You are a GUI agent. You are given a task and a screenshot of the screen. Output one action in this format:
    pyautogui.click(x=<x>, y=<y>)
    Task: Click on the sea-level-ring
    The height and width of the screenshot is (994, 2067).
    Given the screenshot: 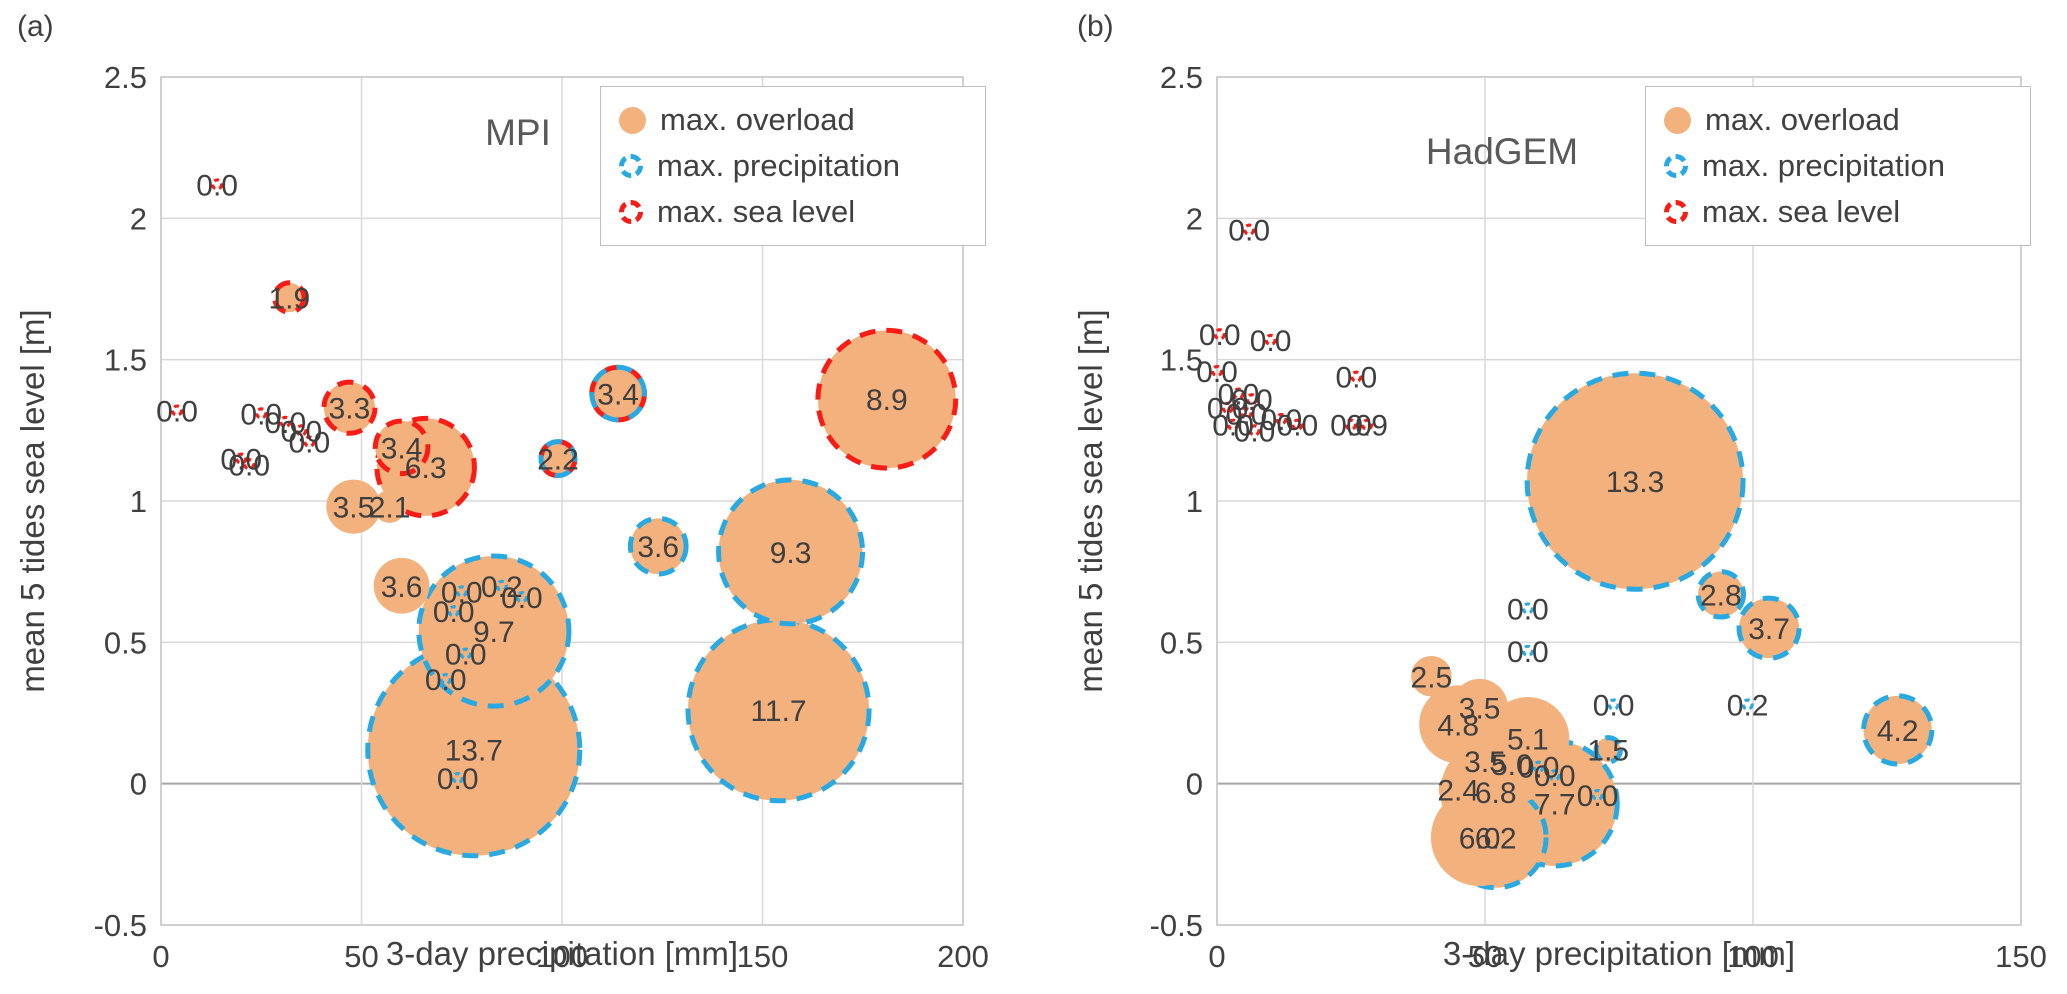 What is the action you would take?
    pyautogui.click(x=425, y=467)
    